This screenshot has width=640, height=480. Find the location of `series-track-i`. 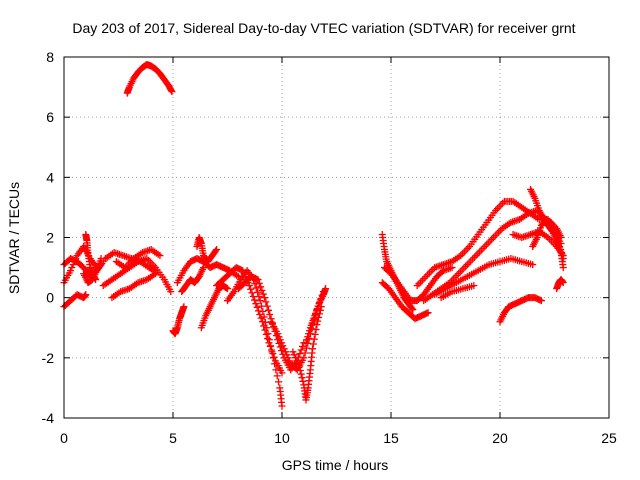

series-track-i is located at coordinates (138, 259).